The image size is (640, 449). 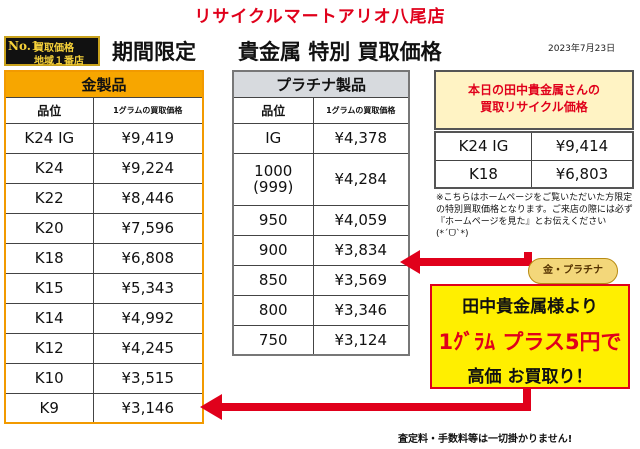 I want to click on platinum-grade: 850, so click(x=273, y=280).